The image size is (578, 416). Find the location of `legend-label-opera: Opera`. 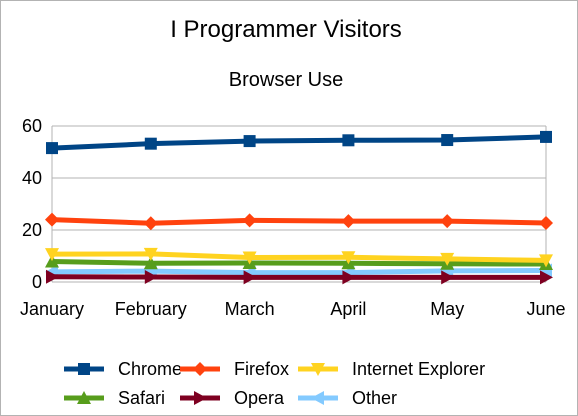

legend-label-opera: Opera is located at coordinates (259, 398).